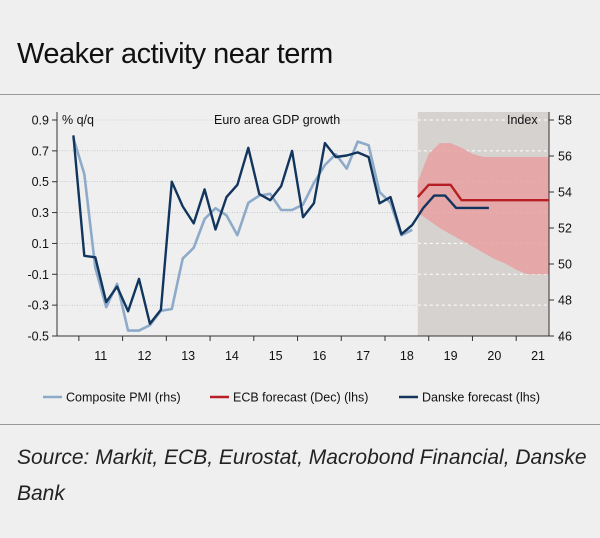 The height and width of the screenshot is (538, 600). What do you see at coordinates (188, 356) in the screenshot?
I see `x-tick-label: 13` at bounding box center [188, 356].